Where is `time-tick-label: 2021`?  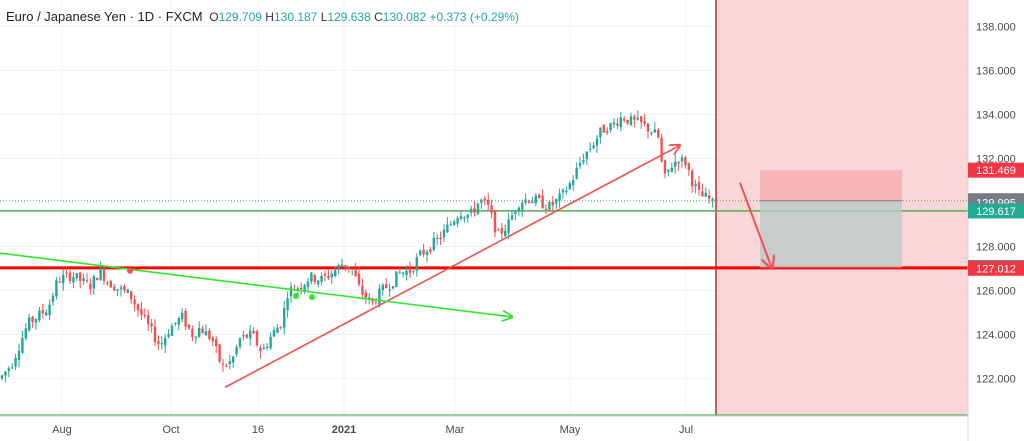
time-tick-label: 2021 is located at coordinates (344, 430).